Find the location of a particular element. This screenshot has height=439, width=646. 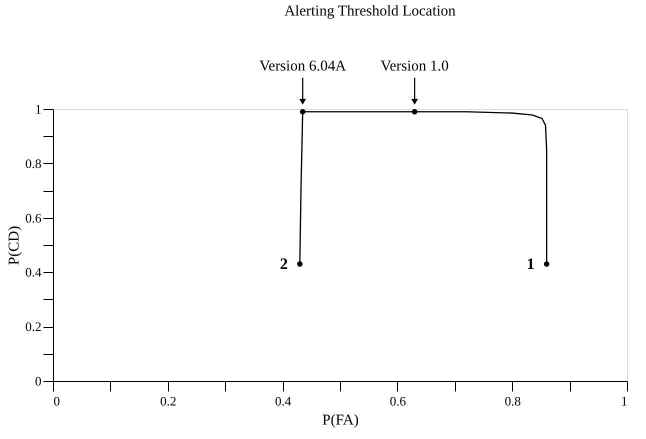

x-tick-label: 0 is located at coordinates (57, 401).